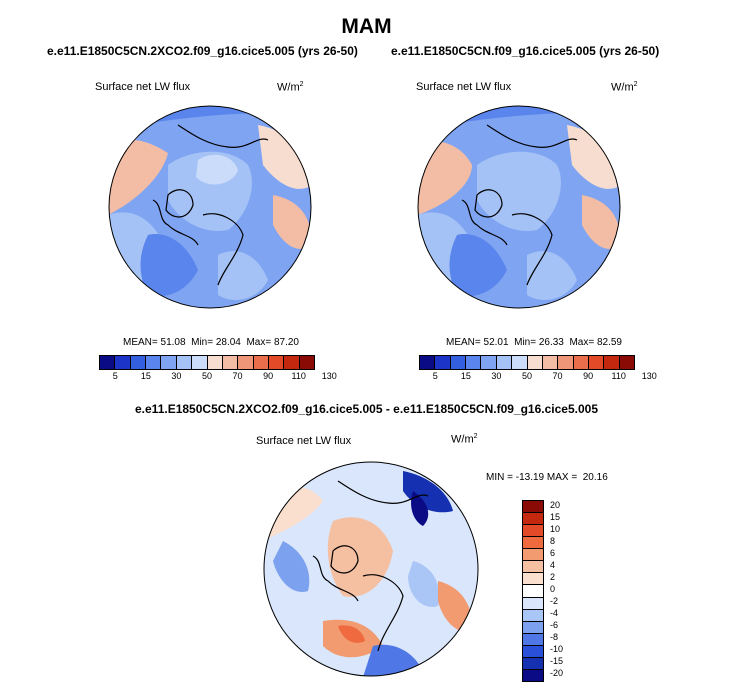  What do you see at coordinates (268, 376) in the screenshot?
I see `panel1-colorbar-tick-label: 90` at bounding box center [268, 376].